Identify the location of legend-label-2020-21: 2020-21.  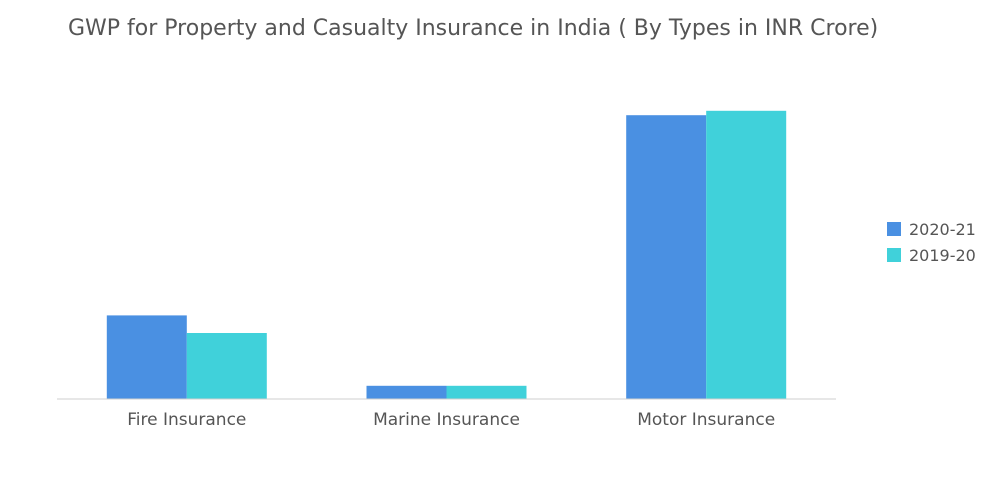
(942, 229).